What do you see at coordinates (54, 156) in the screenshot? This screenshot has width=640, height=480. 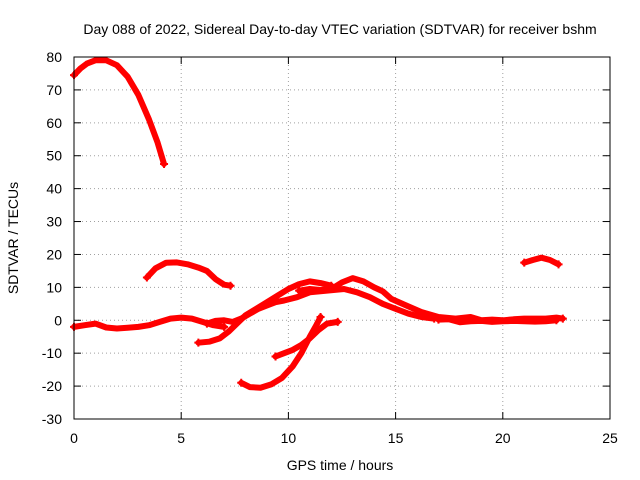 I see `y-tick-label: 50` at bounding box center [54, 156].